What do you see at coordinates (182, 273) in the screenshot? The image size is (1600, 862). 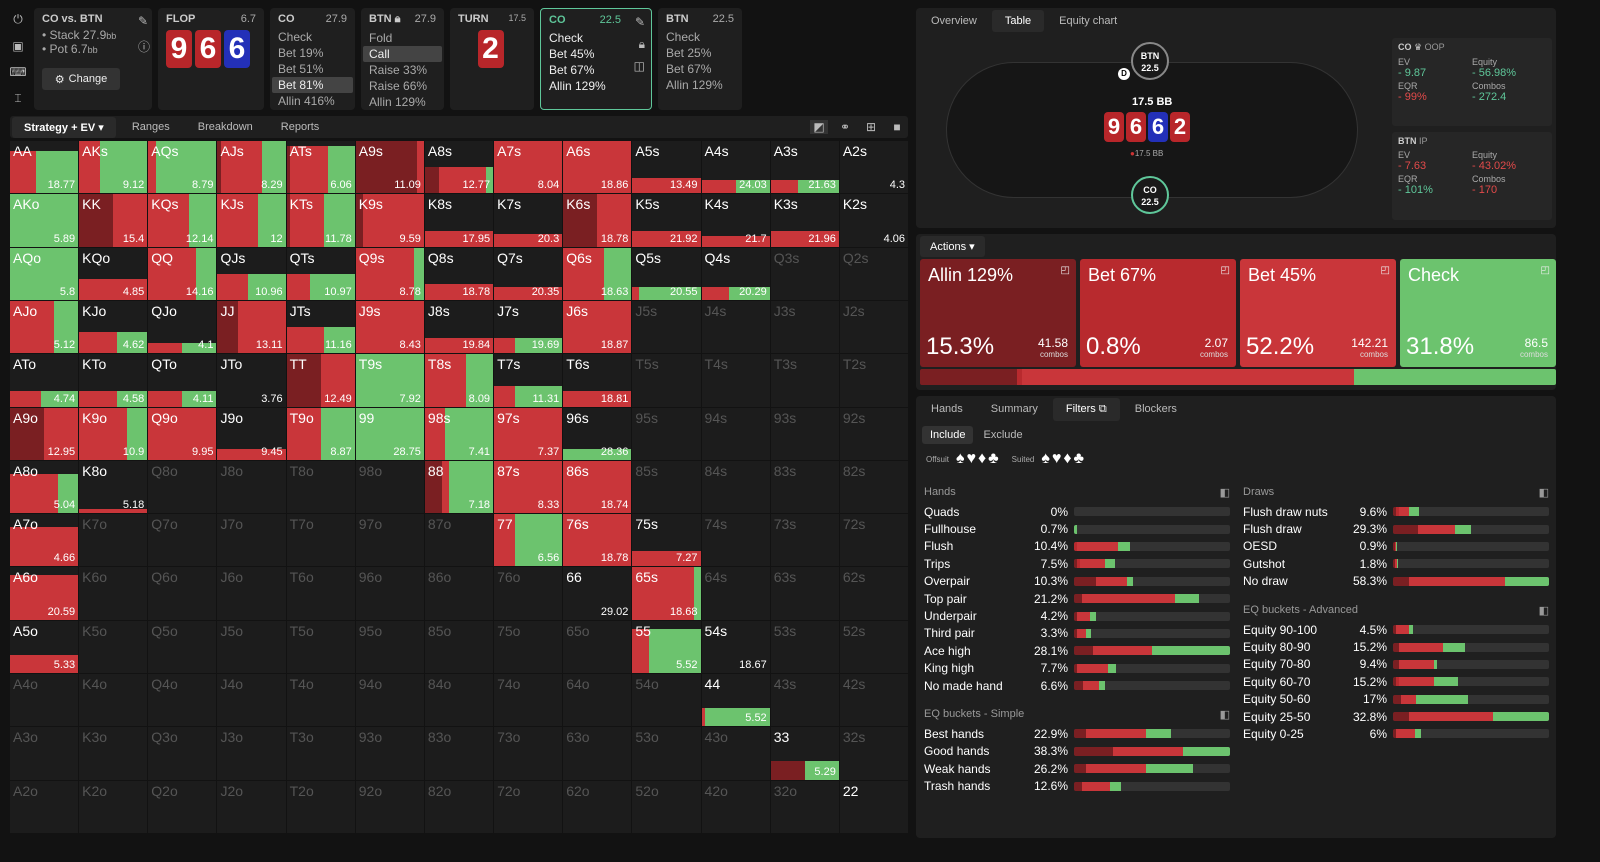 I see `grid-cell-QQ: QQ 14.16` at bounding box center [182, 273].